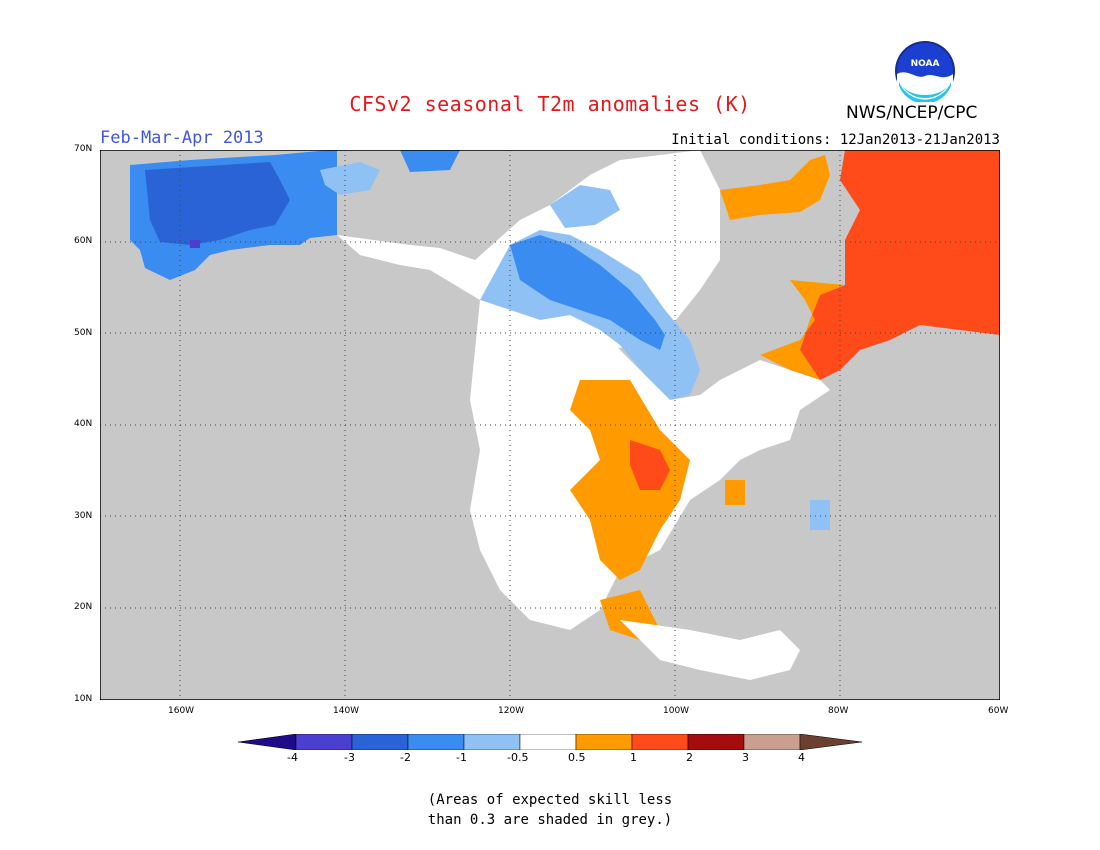  I want to click on canada-cold-anomaly, so click(520, 275).